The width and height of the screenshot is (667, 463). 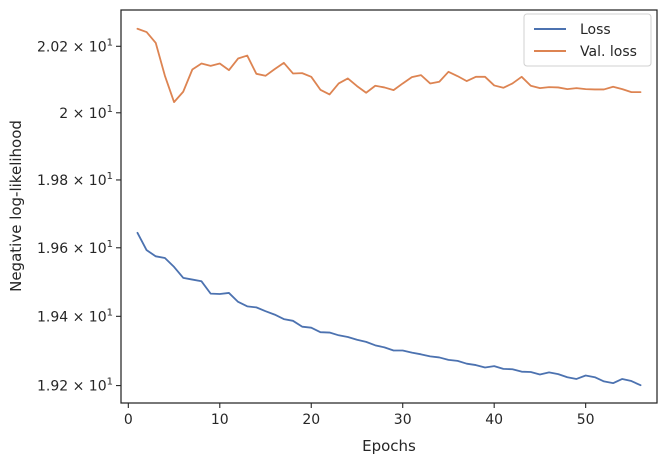 What do you see at coordinates (75, 180) in the screenshot?
I see `y-tick-label: 1.98 × 10¹` at bounding box center [75, 180].